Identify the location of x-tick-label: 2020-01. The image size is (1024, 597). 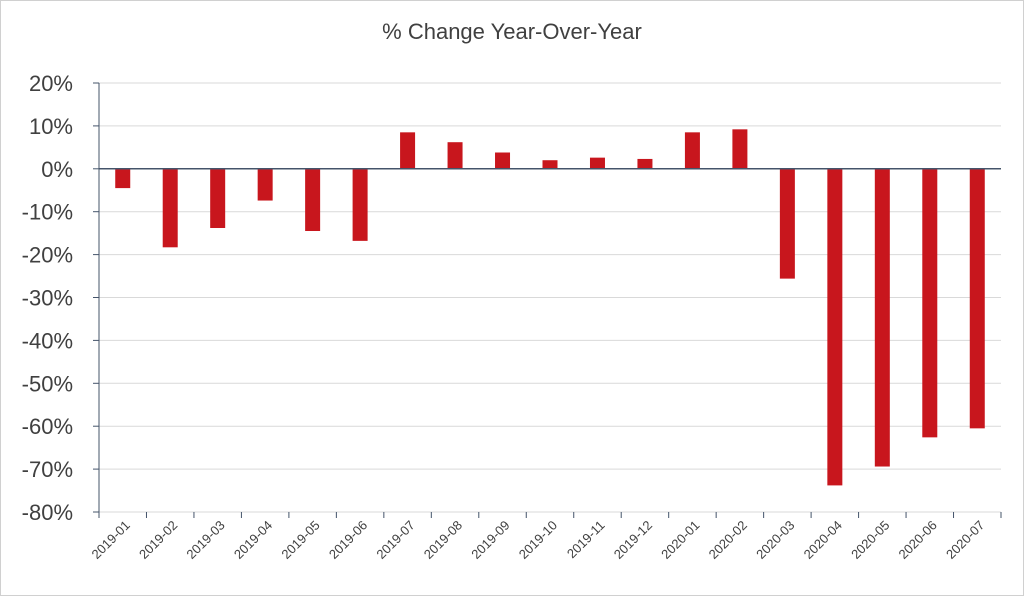
(680, 540).